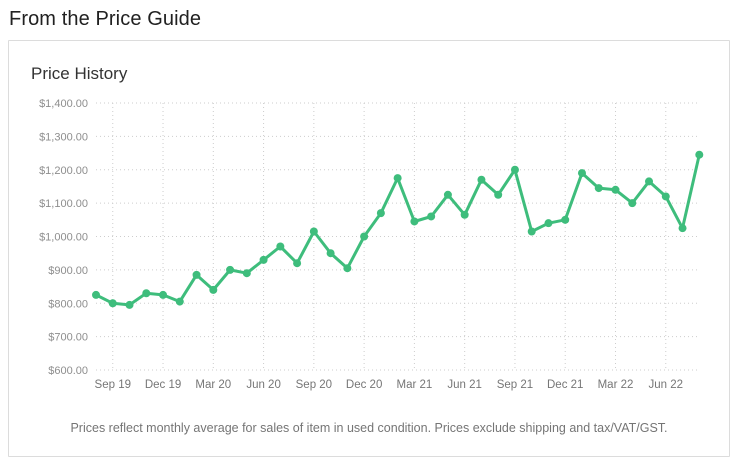 This screenshot has height=467, width=740. I want to click on x-tick-label: Jun 20, so click(263, 385).